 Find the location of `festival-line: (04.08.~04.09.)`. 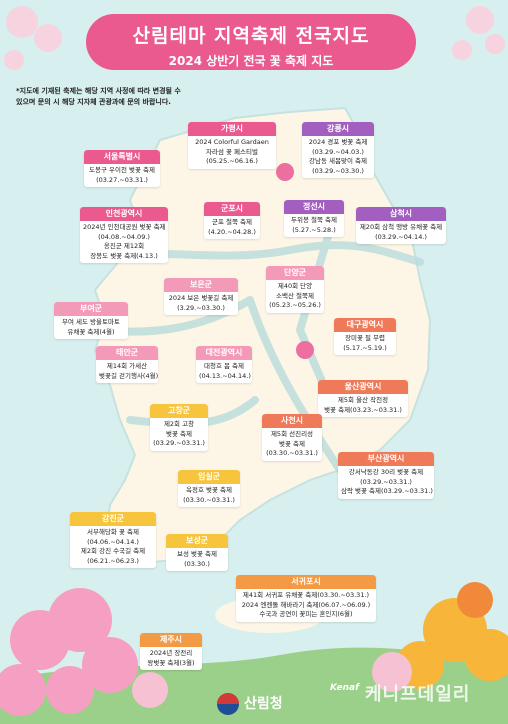

festival-line: (04.08.~04.09.) is located at coordinates (124, 236).